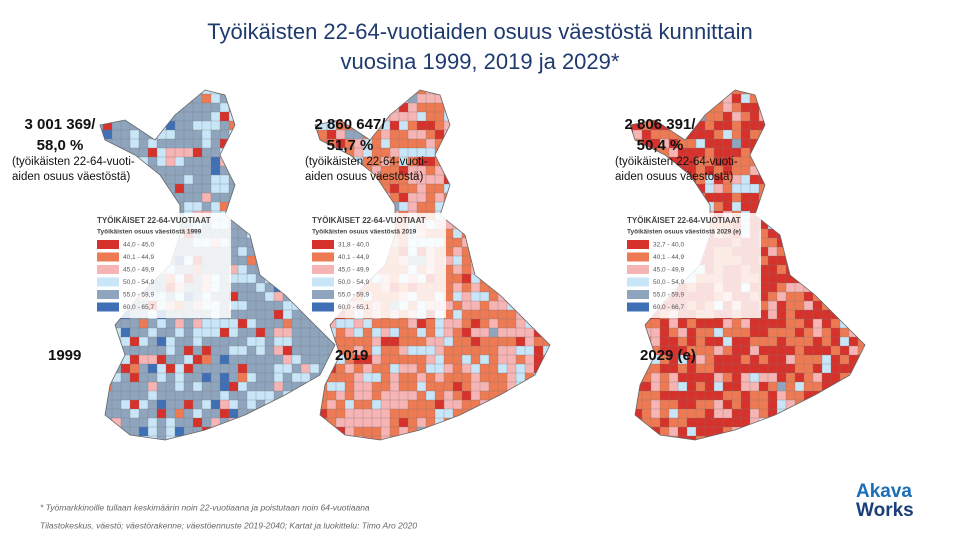 The height and width of the screenshot is (540, 960). Describe the element at coordinates (351, 355) in the screenshot. I see `year-label: 2019` at that location.